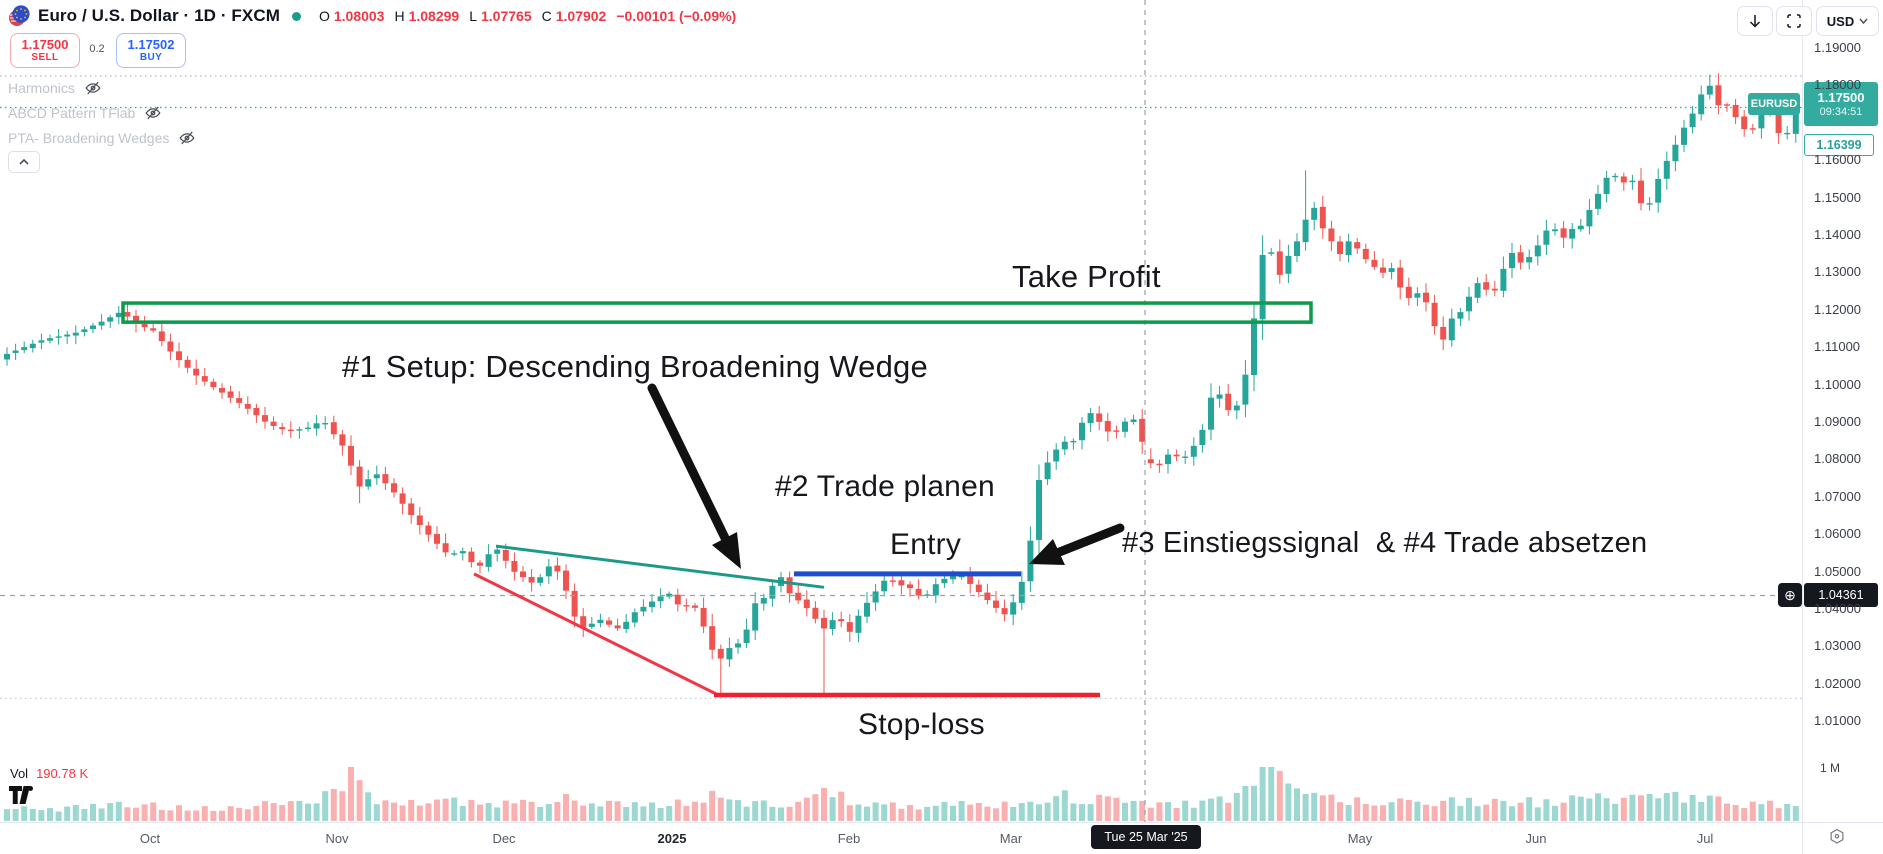 The image size is (1883, 854). I want to click on price-axis-label: 1.12000, so click(1837, 309).